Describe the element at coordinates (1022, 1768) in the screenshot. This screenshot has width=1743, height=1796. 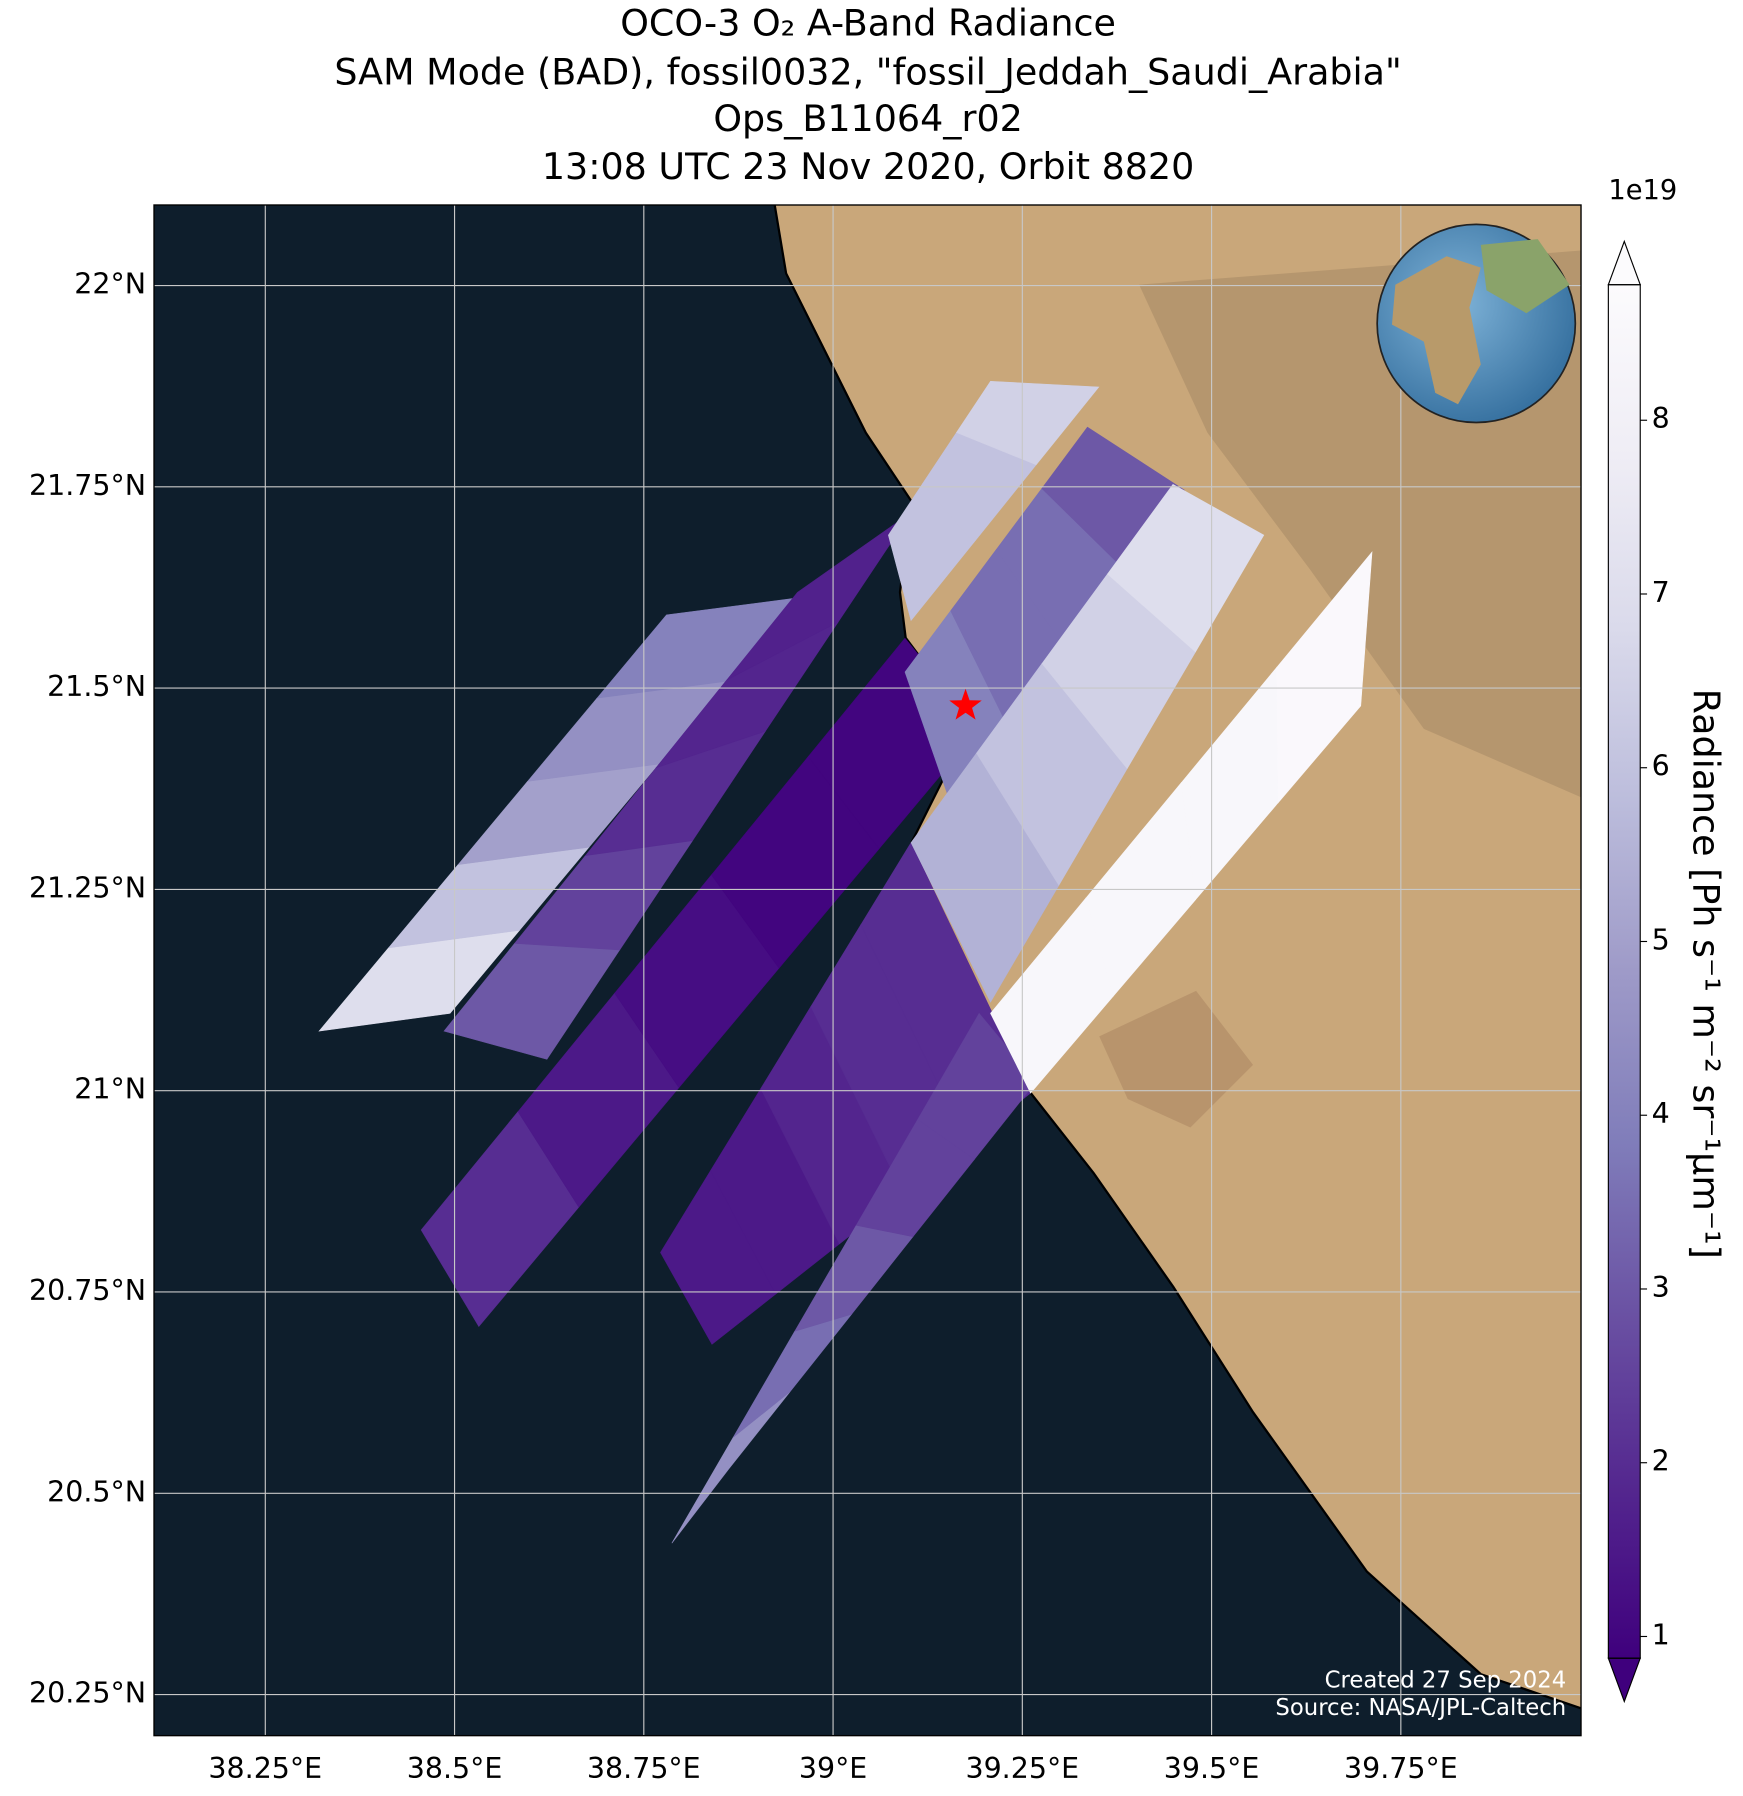
I see `x-tick-label: 39.25°E` at that location.